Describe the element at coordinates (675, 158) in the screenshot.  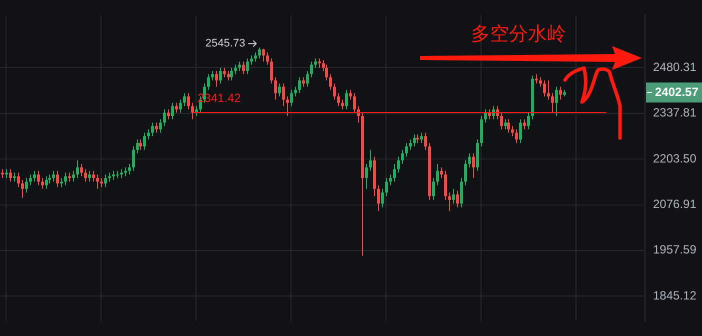
I see `y-tick-label: 2203.50` at that location.